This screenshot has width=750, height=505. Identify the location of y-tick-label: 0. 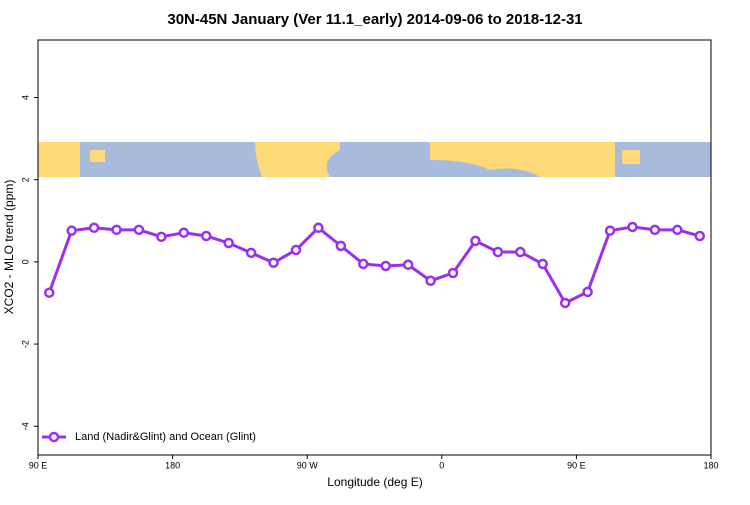
(25, 261).